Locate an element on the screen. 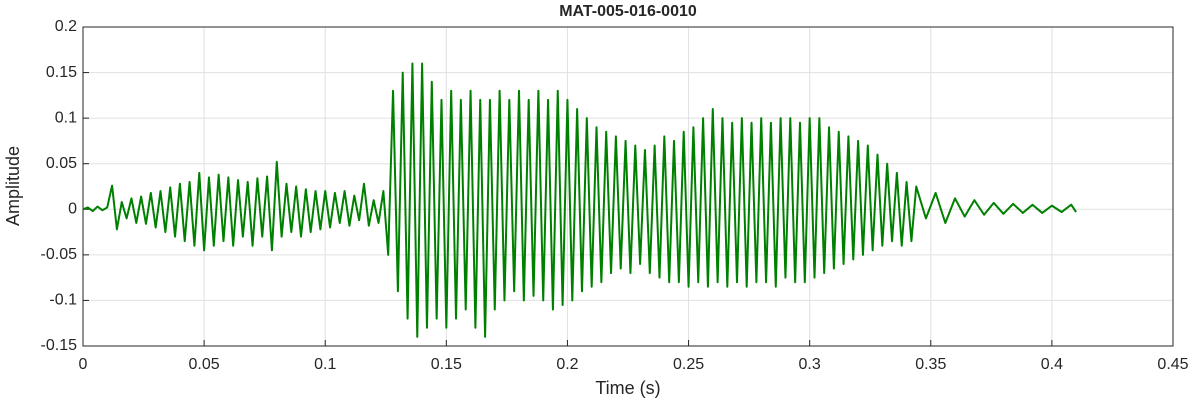  x-tick-label: 0.15 is located at coordinates (446, 364).